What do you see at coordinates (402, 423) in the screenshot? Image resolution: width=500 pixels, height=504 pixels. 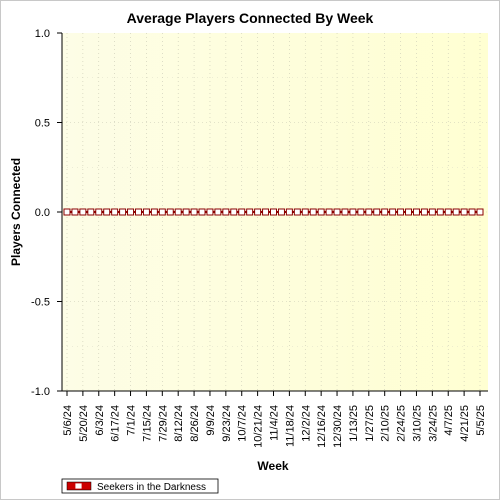 I see `x-tick-label: 2/24/25` at bounding box center [402, 423].